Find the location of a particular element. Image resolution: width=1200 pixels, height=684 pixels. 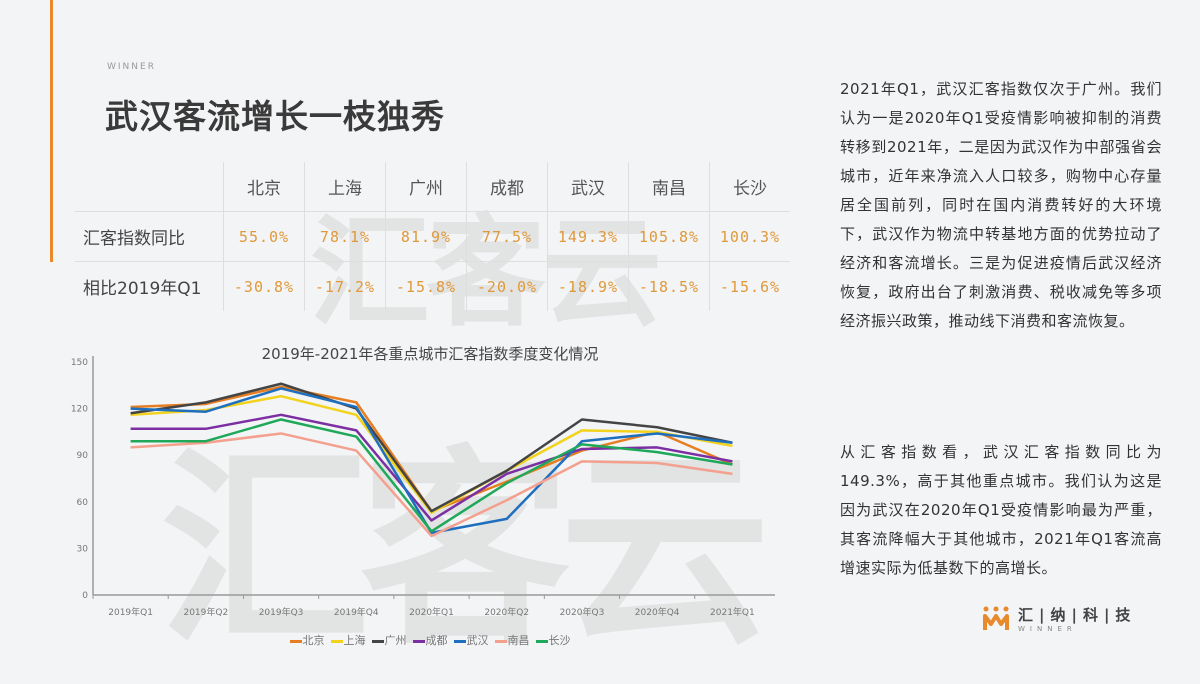

cell: -30.8% is located at coordinates (264, 286).